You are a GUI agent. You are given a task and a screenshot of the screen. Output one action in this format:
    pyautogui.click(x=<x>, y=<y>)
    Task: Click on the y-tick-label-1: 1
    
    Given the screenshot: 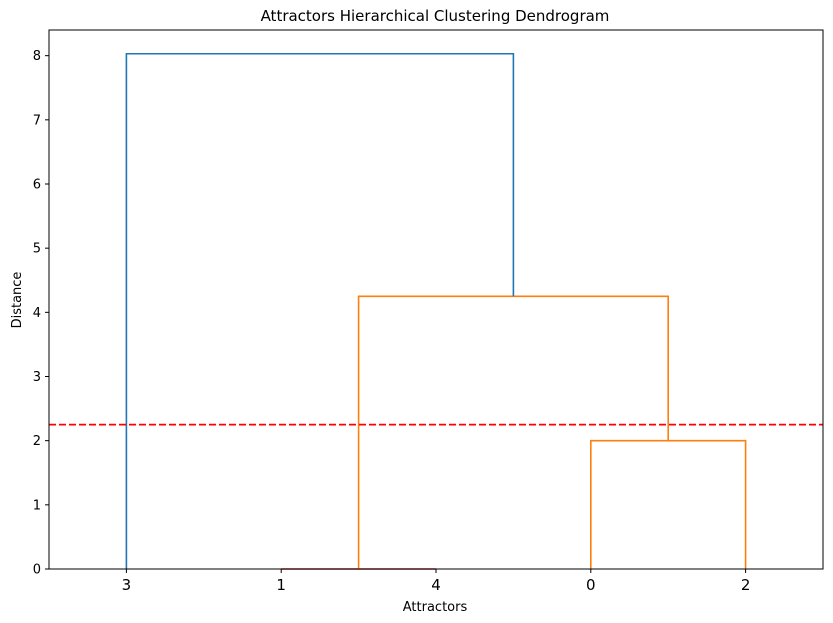 What is the action you would take?
    pyautogui.click(x=37, y=505)
    